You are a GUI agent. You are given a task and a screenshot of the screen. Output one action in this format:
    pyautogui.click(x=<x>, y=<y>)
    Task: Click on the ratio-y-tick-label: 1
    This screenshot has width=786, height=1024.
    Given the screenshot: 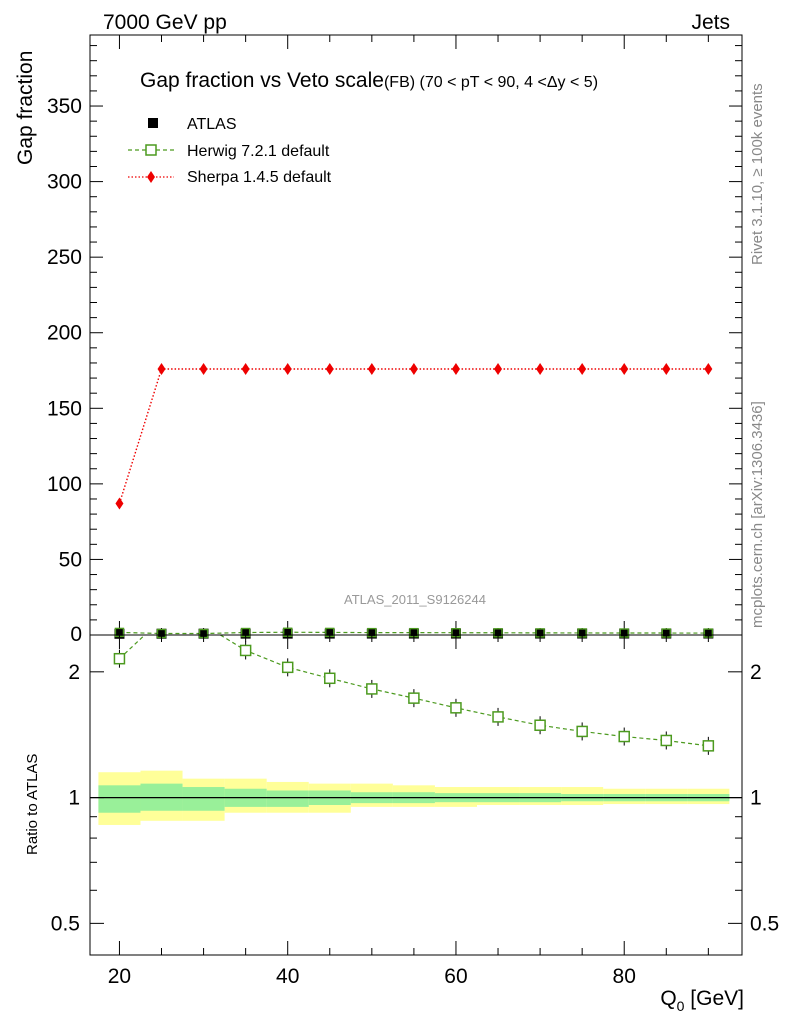 What is the action you would take?
    pyautogui.click(x=74, y=798)
    